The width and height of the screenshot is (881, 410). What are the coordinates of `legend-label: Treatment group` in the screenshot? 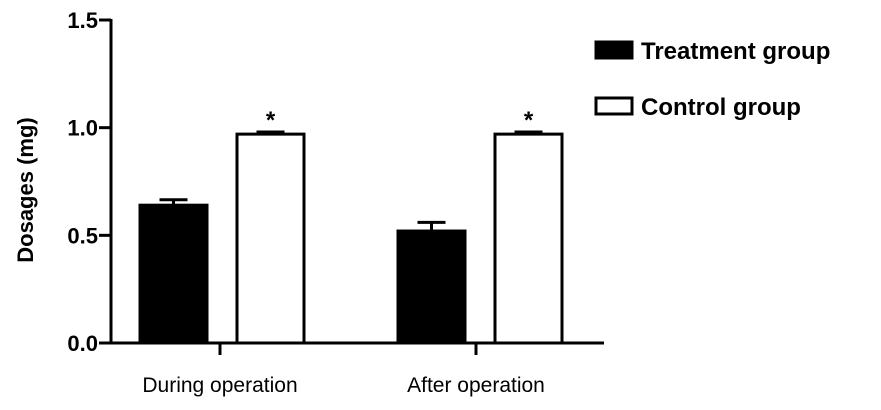 It's located at (735, 51).